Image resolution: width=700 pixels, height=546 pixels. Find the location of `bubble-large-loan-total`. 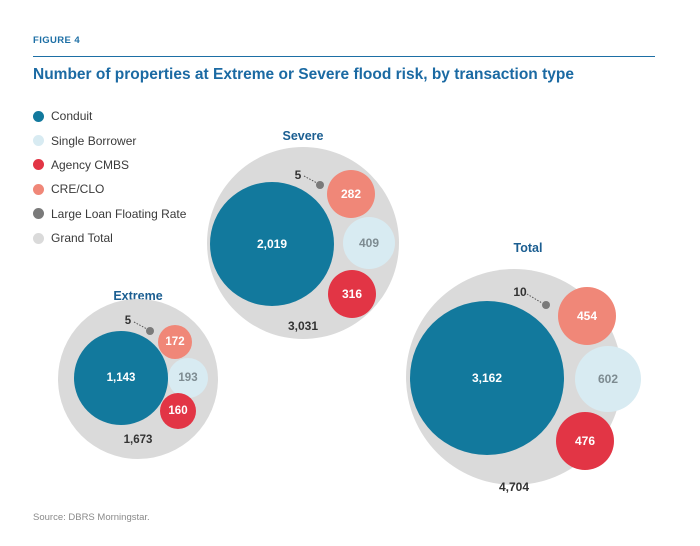

bubble-large-loan-total is located at coordinates (546, 305).